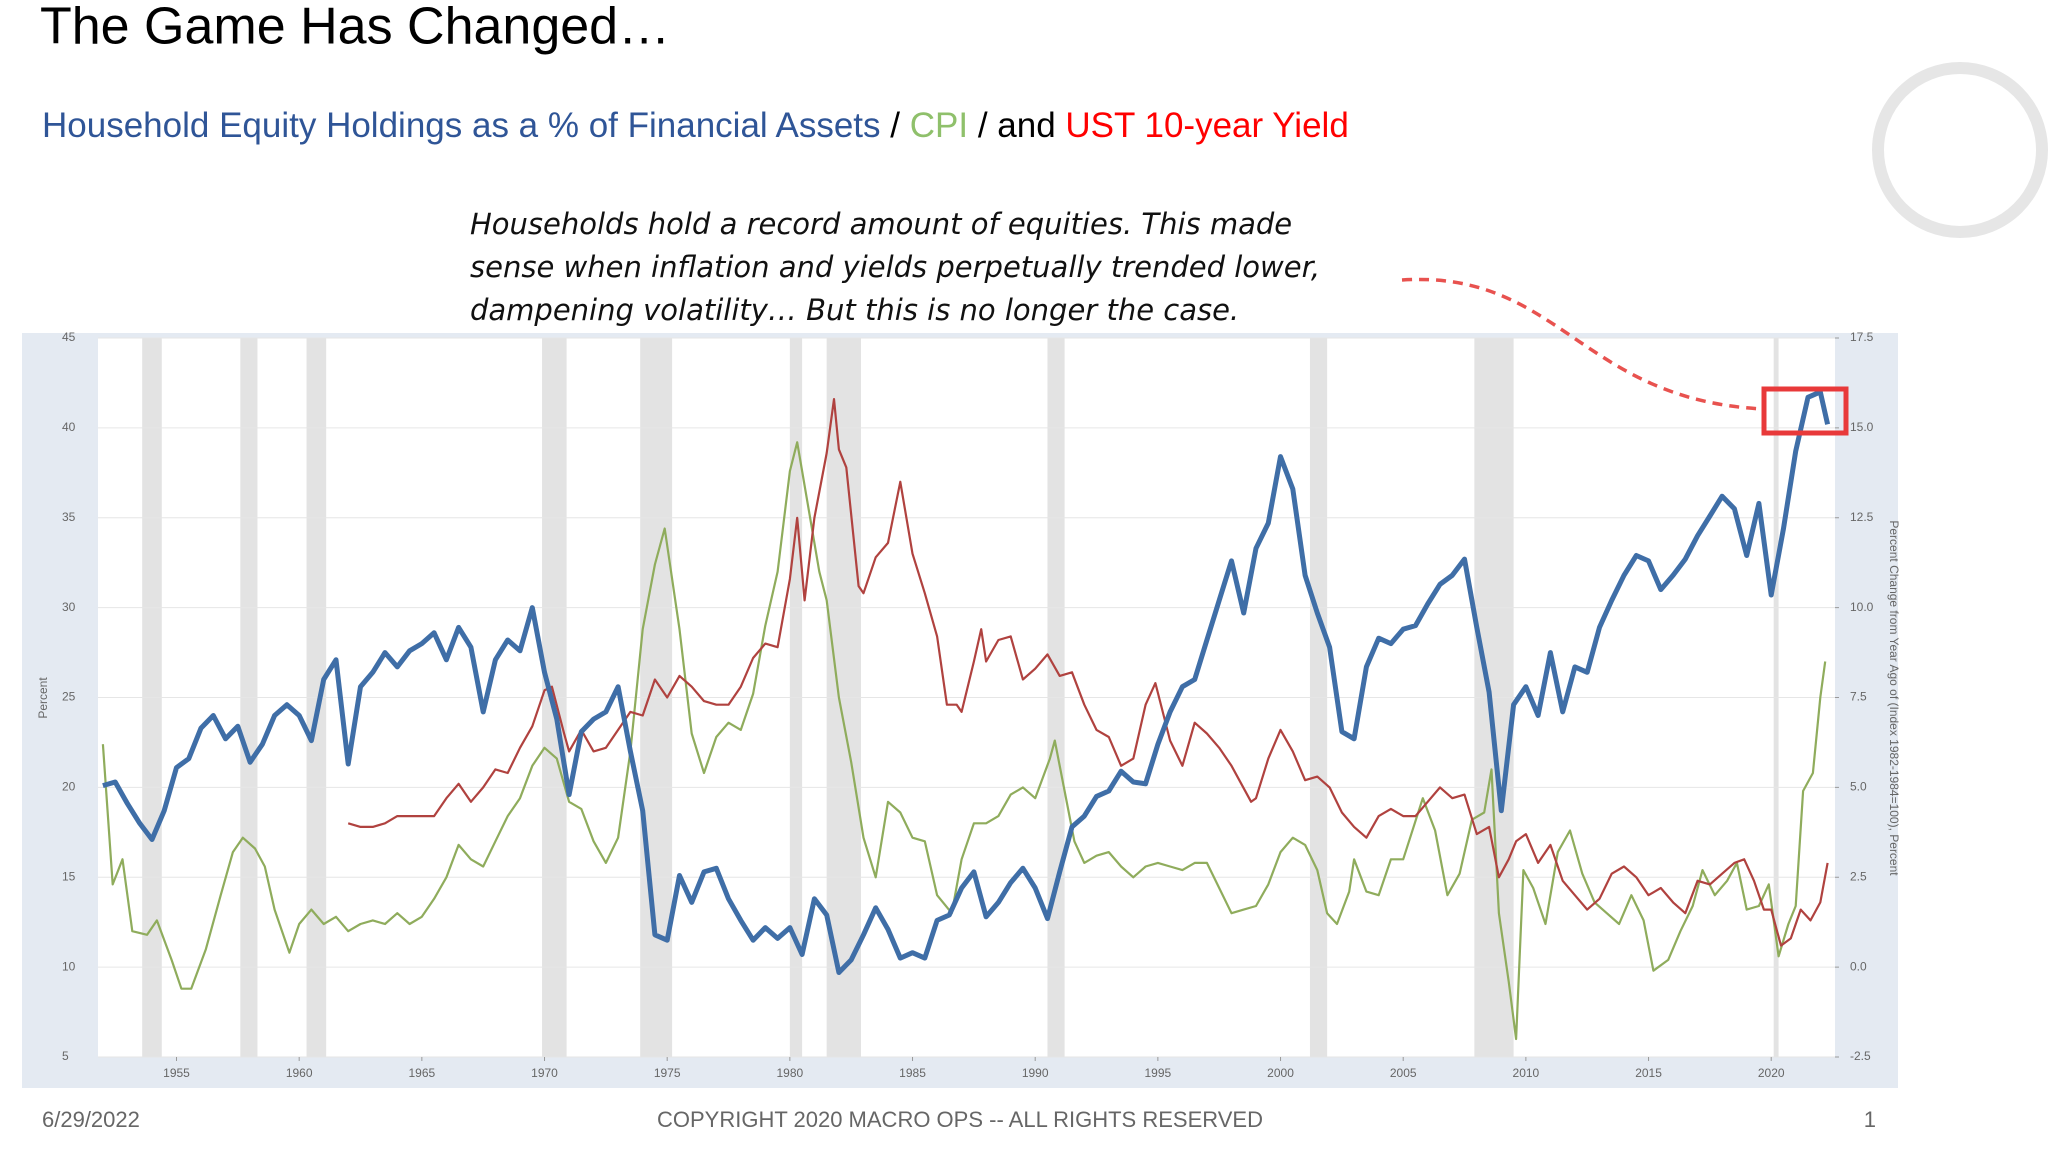 Image resolution: width=2048 pixels, height=1171 pixels. Describe the element at coordinates (65, 1056) in the screenshot. I see `y-tick-label: 5` at that location.